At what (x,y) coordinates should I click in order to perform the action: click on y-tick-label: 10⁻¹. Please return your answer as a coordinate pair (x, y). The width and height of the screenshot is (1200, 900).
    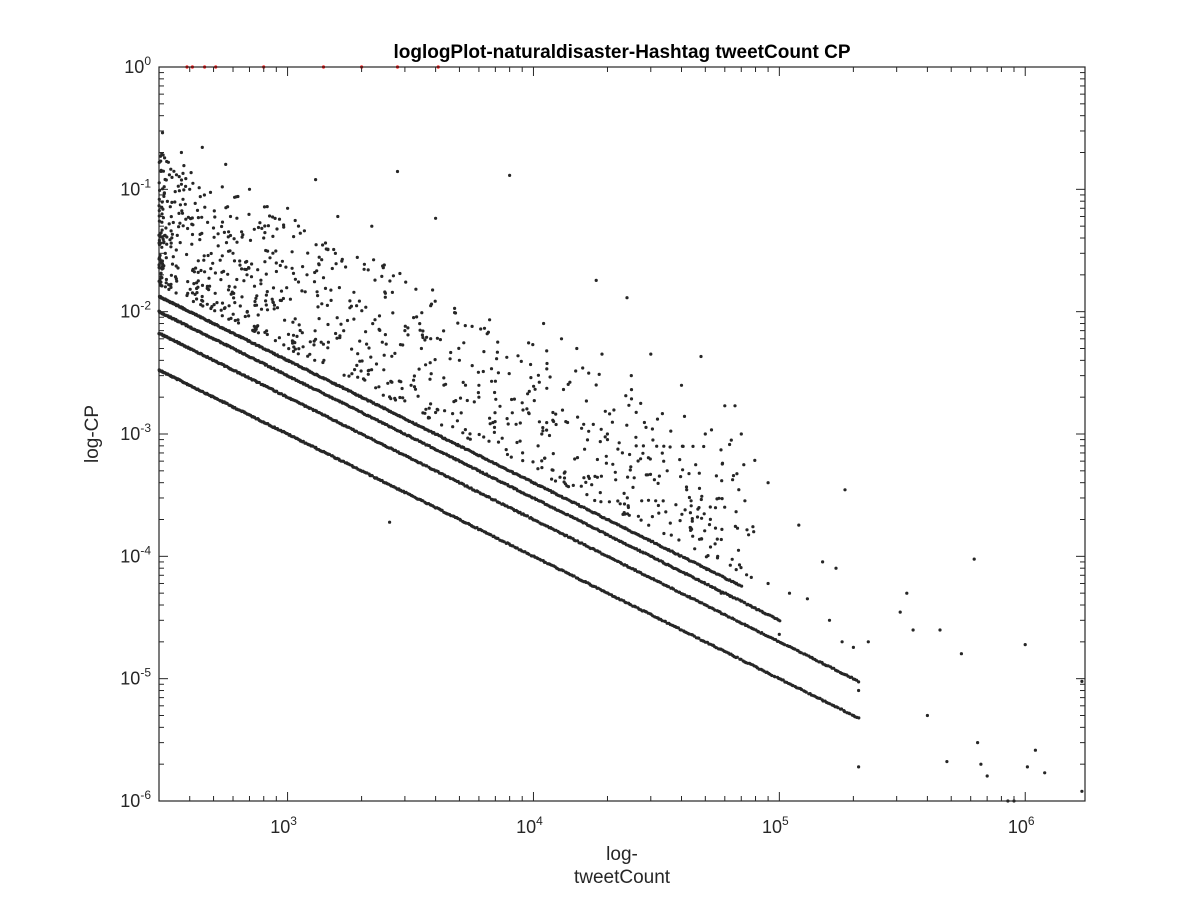
    Looking at the image, I should click on (135, 187).